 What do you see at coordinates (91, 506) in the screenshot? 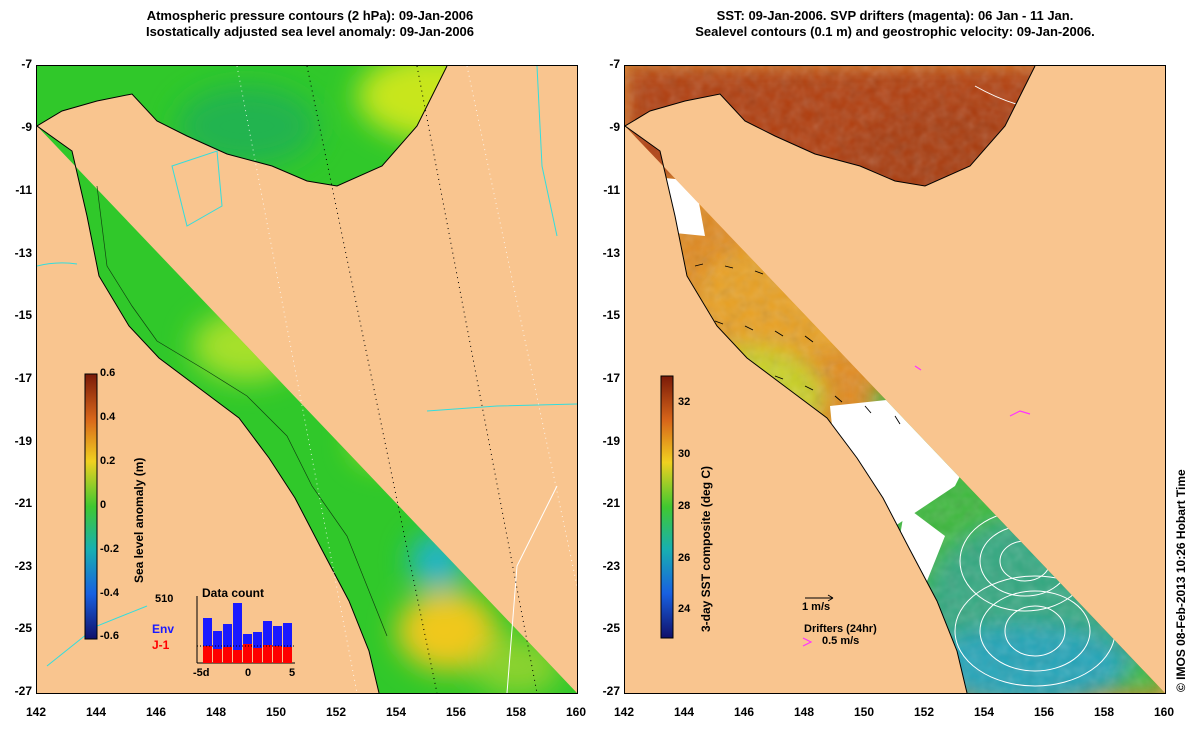
I see `sea-level-colorbar` at bounding box center [91, 506].